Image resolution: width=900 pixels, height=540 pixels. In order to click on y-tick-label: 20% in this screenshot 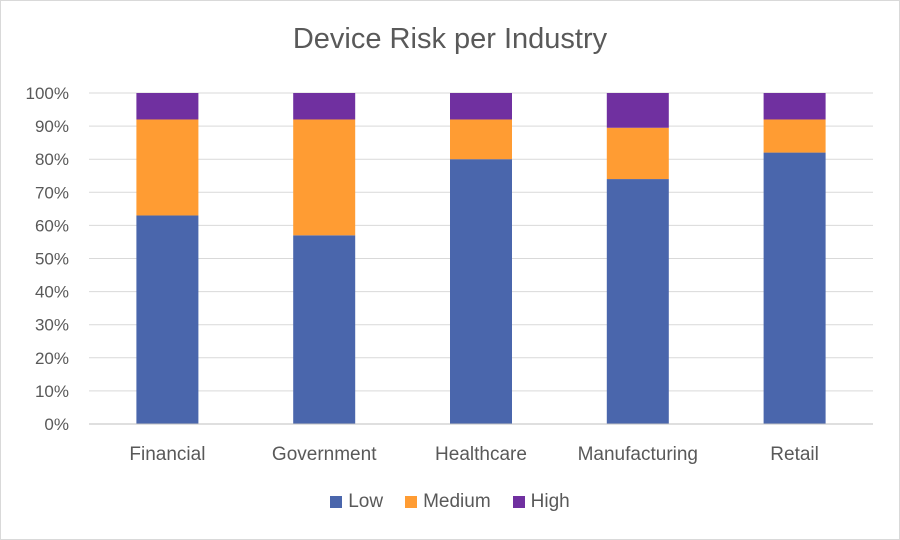, I will do `click(52, 358)`.